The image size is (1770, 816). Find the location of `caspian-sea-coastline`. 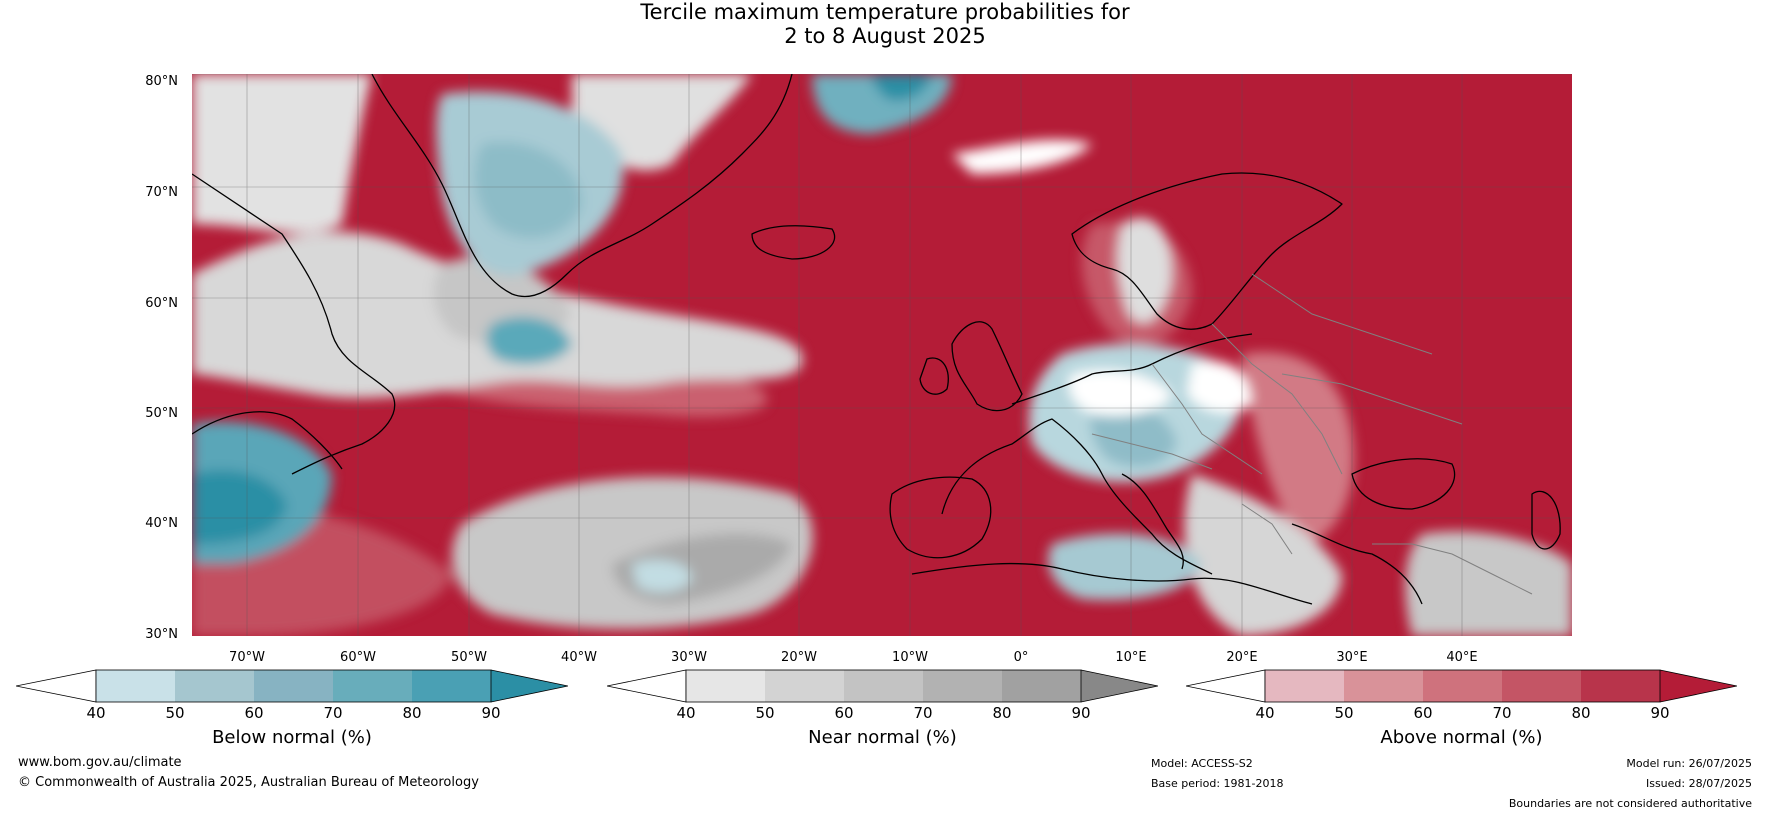

caspian-sea-coastline is located at coordinates (1546, 520).